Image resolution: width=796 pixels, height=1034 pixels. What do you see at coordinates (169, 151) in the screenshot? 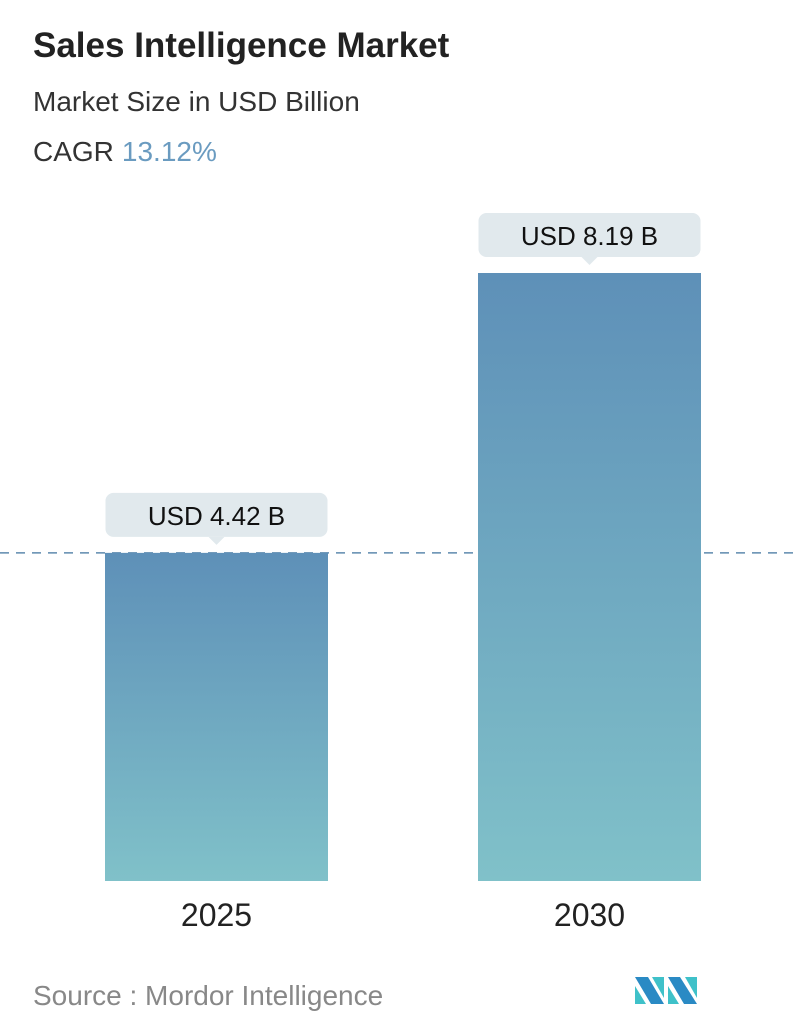
I see `cagr-value: 13.12%` at bounding box center [169, 151].